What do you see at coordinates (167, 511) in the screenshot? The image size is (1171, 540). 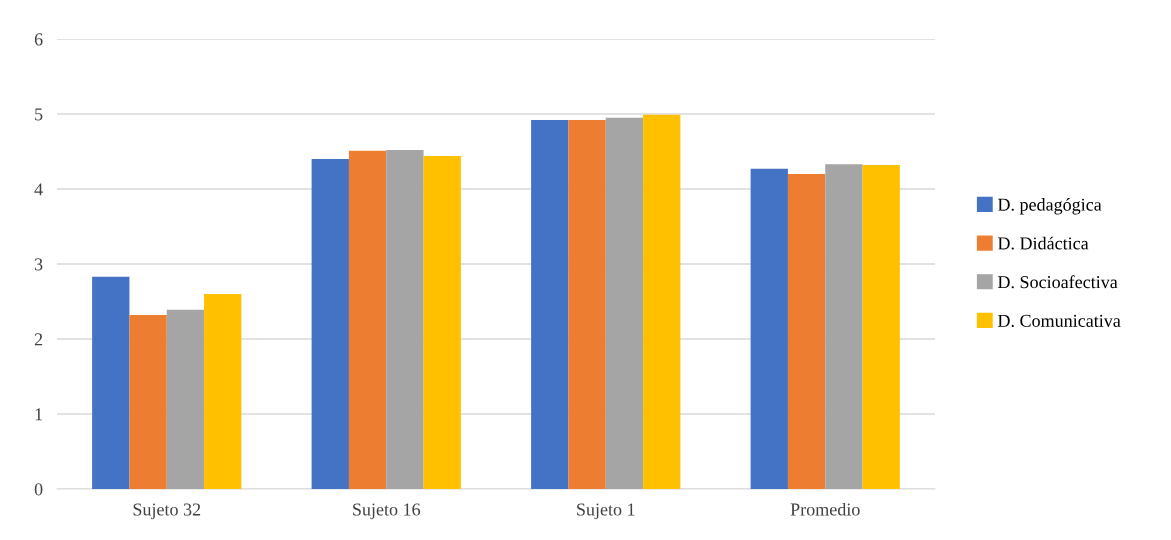 I see `x-tick-label: Sujeto 32` at bounding box center [167, 511].